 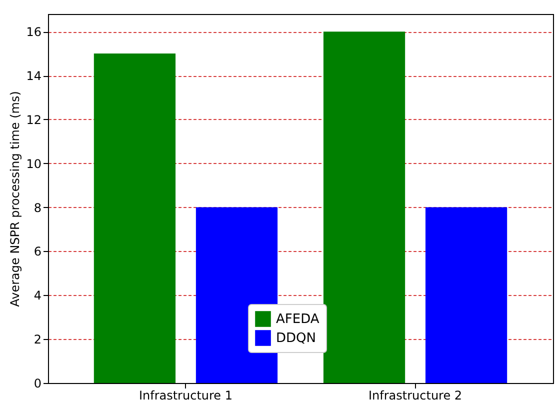 I want to click on x-tick-label: Infrastructure 1, so click(x=185, y=395).